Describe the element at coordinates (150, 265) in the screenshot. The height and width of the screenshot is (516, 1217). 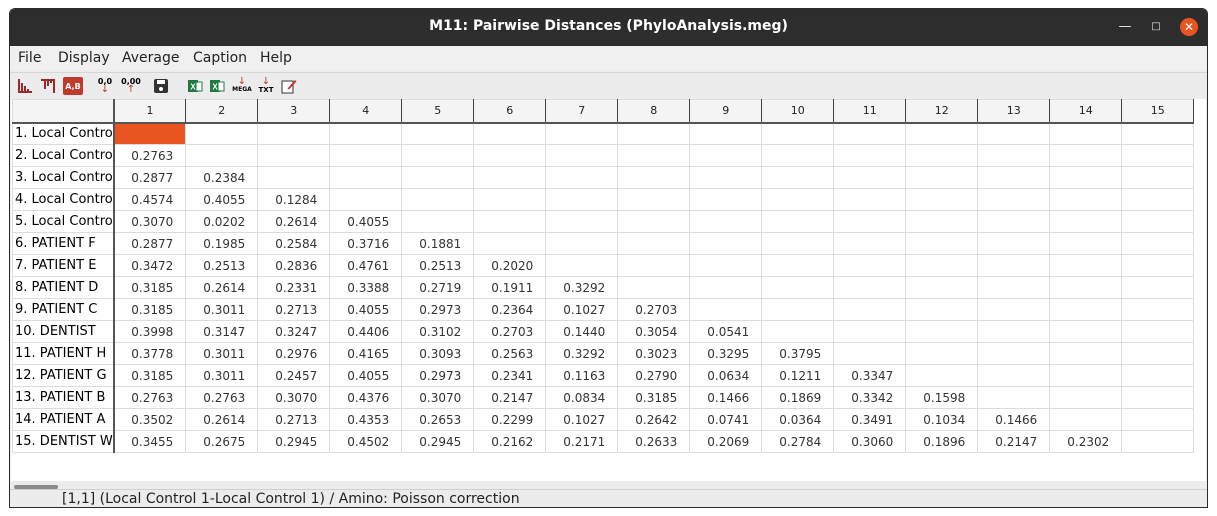
I see `matrix-cell: 0.3472` at that location.